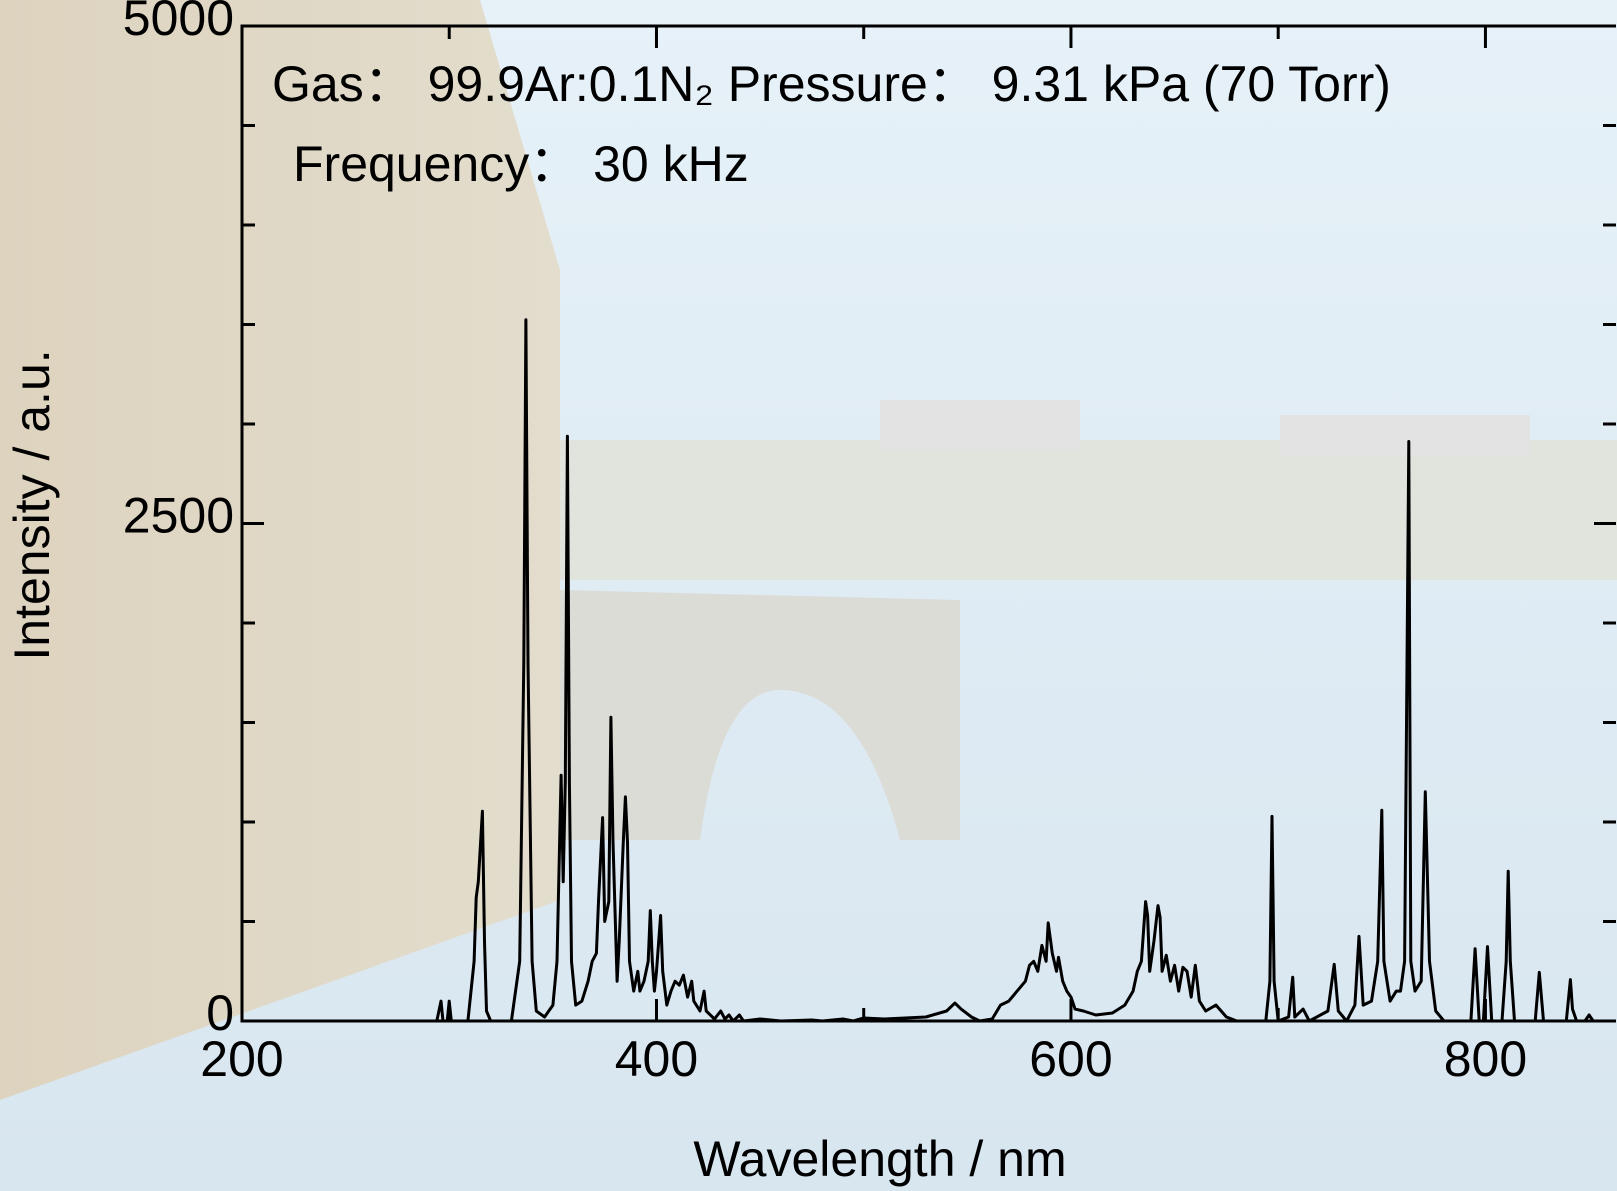  I want to click on y-tick-label: 2500, so click(178, 516).